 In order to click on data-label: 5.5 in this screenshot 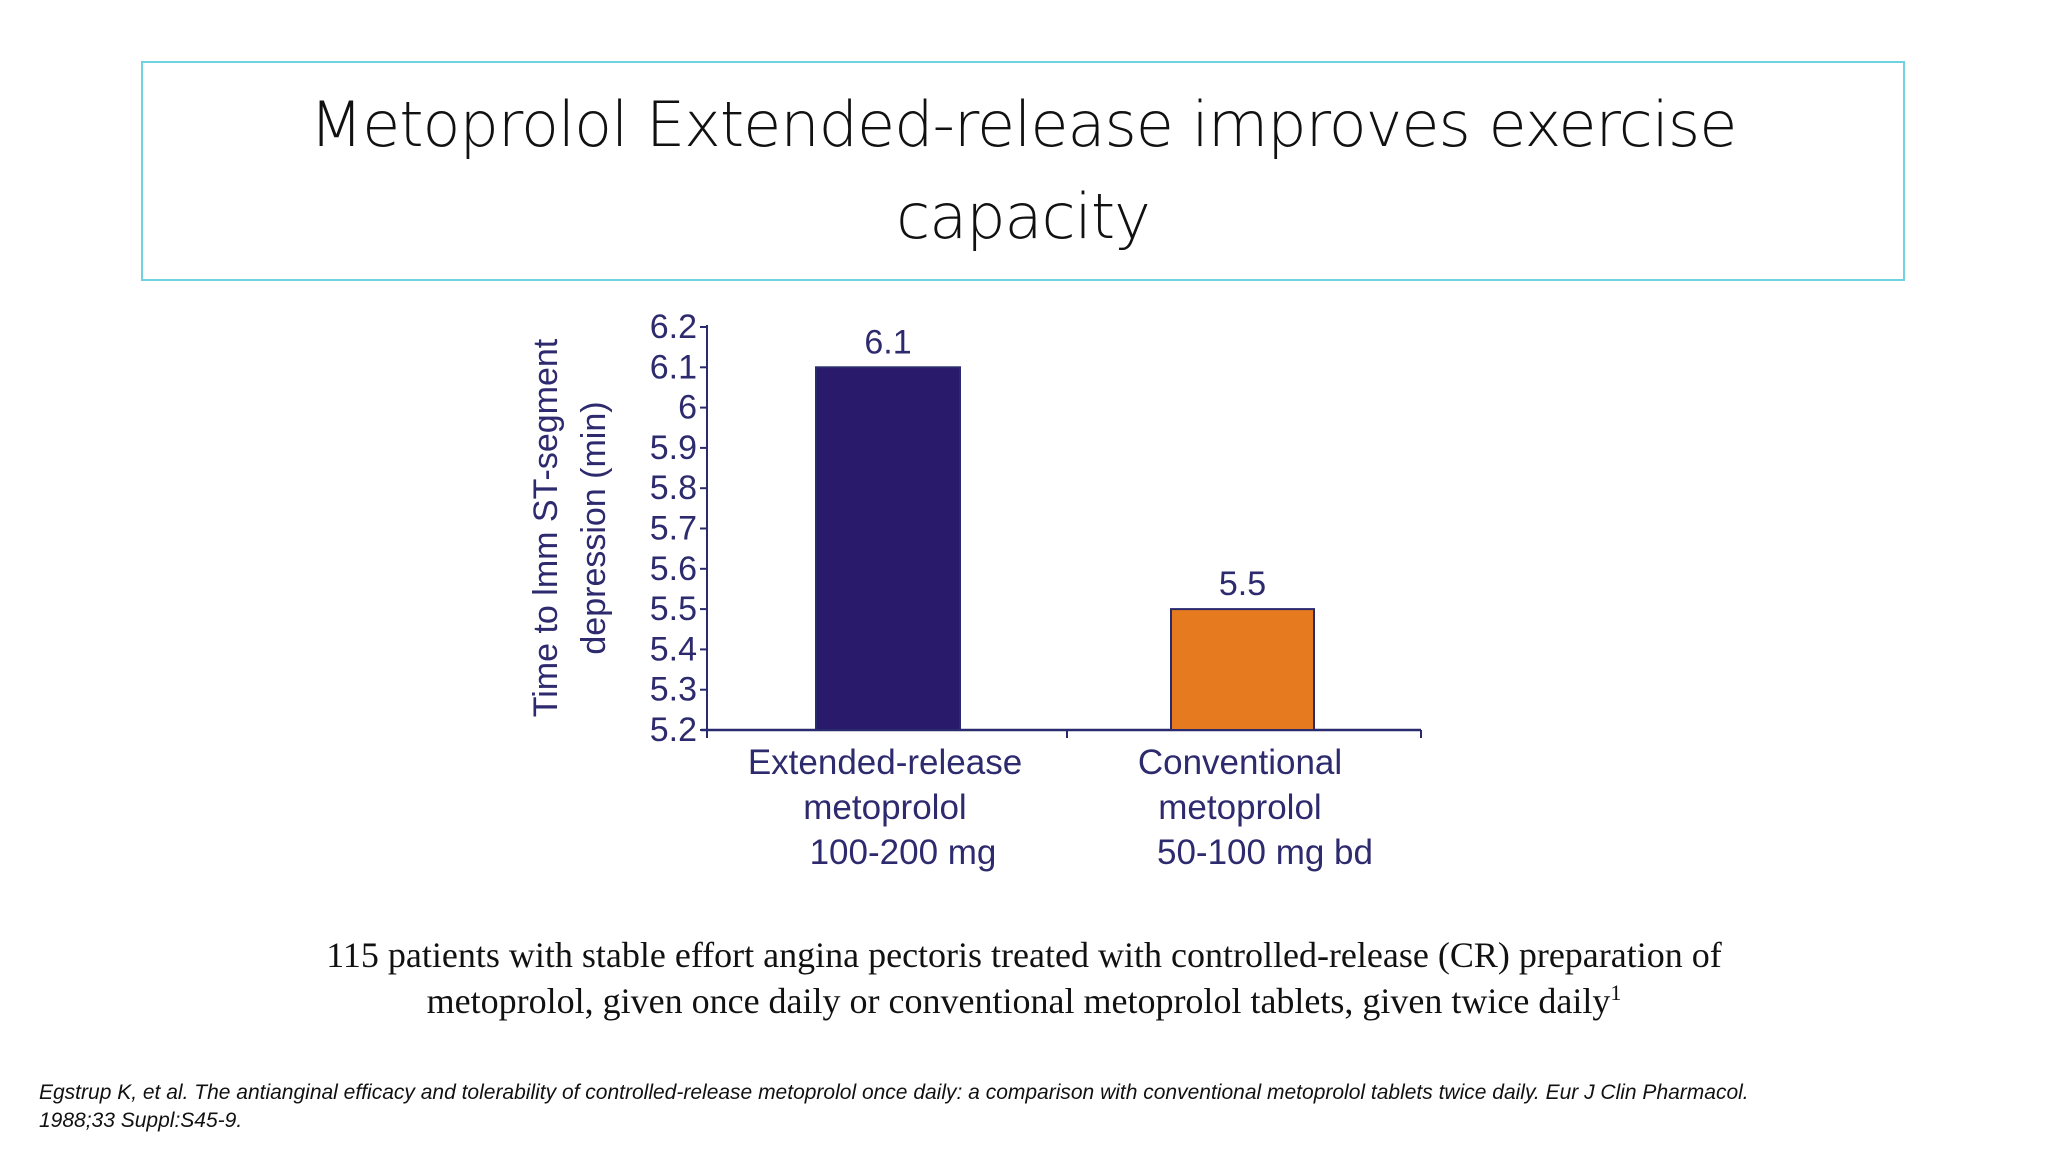, I will do `click(1242, 584)`.